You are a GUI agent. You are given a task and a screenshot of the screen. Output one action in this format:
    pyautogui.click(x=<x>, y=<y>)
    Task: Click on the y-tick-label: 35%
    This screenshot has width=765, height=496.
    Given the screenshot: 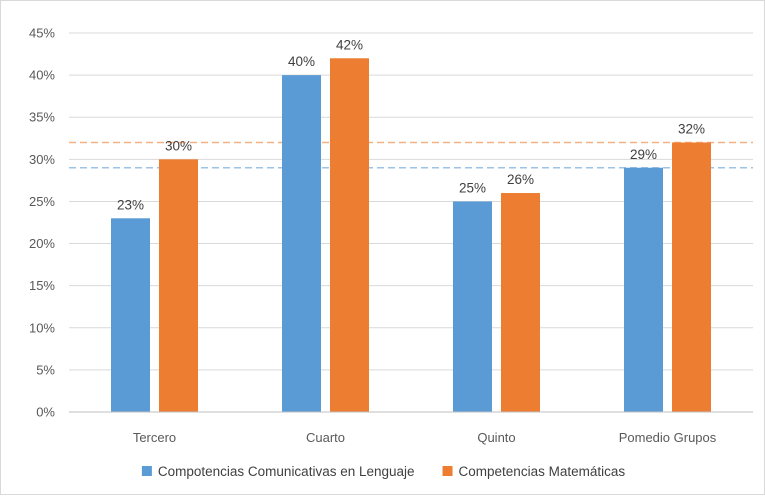 What is the action you would take?
    pyautogui.click(x=42, y=117)
    